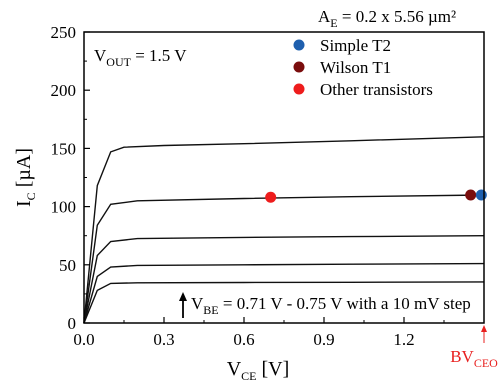 Image resolution: width=500 pixels, height=385 pixels. Describe the element at coordinates (183, 296) in the screenshot. I see `vbe-arrow-head` at that location.